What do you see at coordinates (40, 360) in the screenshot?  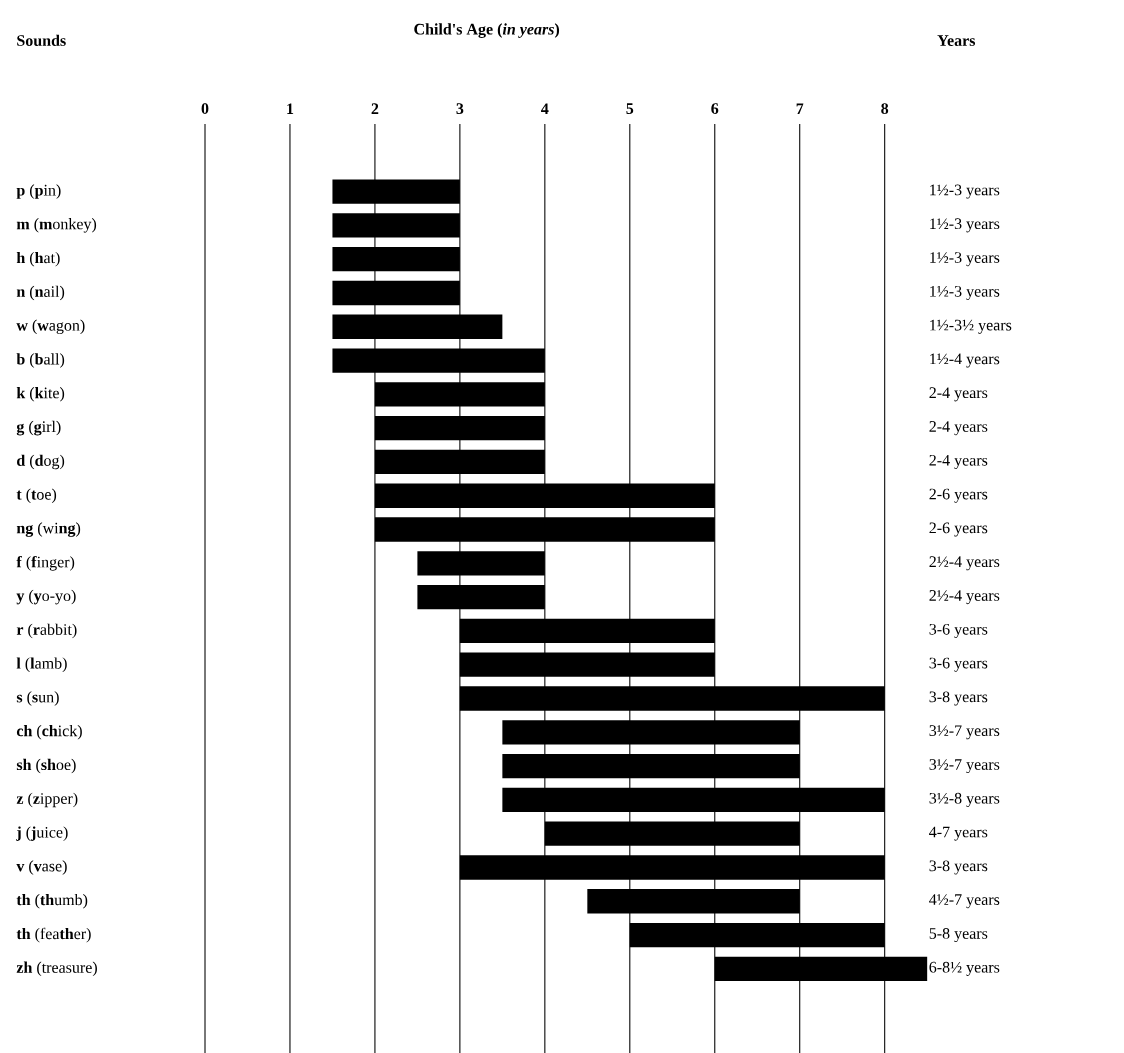 I see `y-tick-label: b (ball)` at bounding box center [40, 360].